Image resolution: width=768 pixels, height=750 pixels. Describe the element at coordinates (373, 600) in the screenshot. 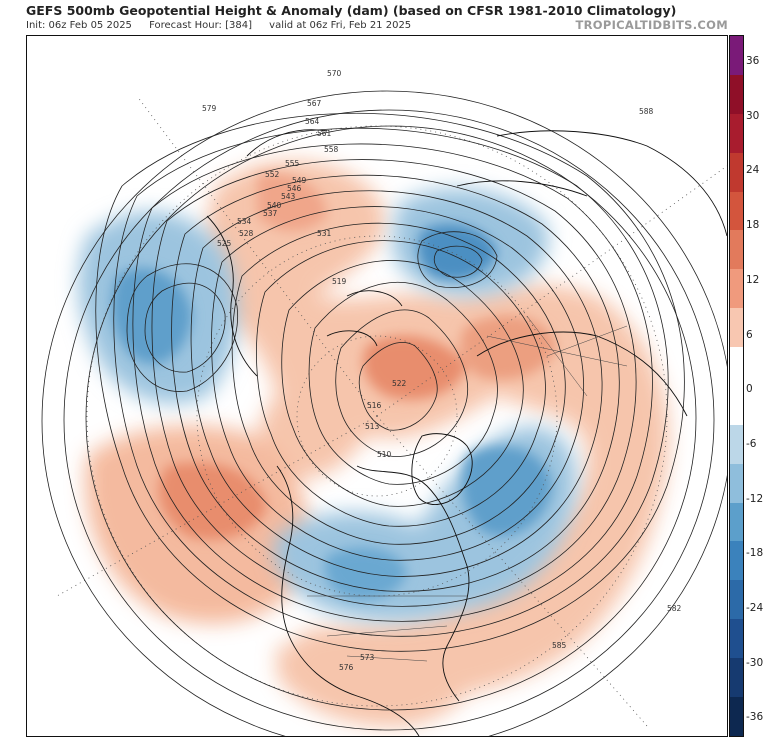

I see `north-america-coast` at that location.